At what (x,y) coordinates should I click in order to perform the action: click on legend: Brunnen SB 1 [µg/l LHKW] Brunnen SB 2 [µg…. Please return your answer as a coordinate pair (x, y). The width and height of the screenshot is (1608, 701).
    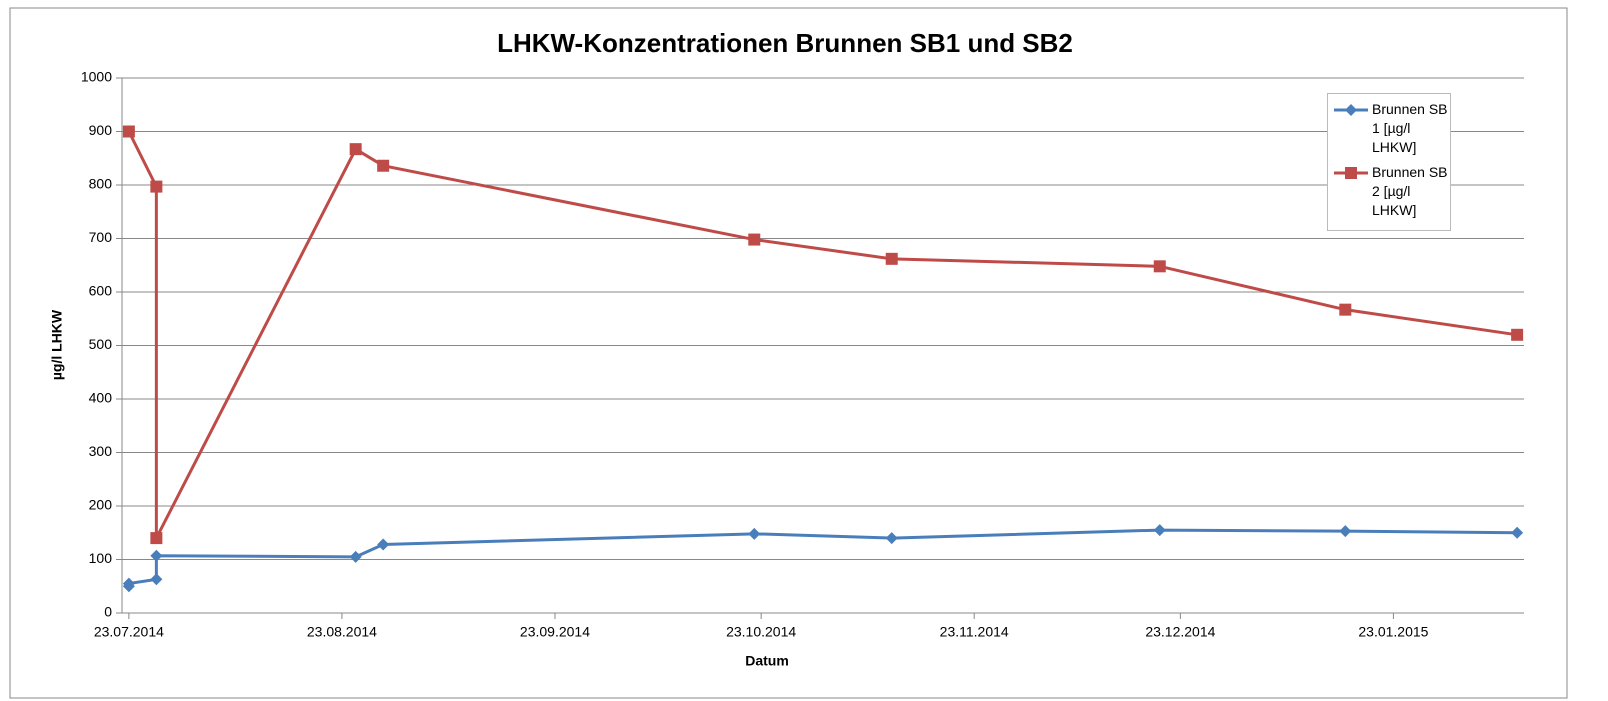
    Looking at the image, I should click on (1389, 162).